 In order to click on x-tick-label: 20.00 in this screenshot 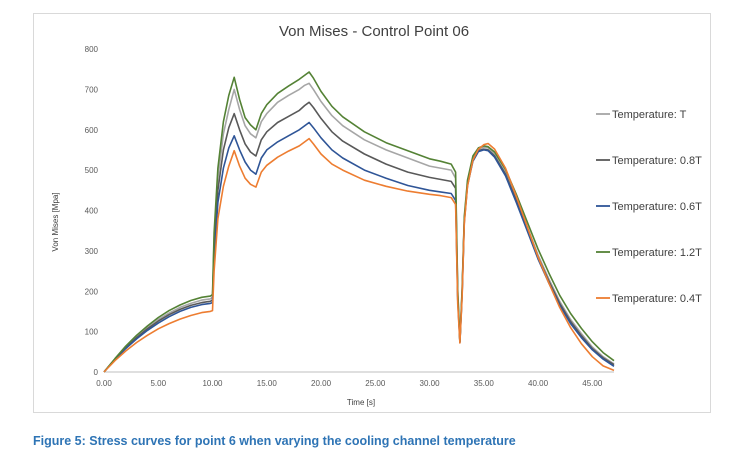, I will do `click(321, 383)`.